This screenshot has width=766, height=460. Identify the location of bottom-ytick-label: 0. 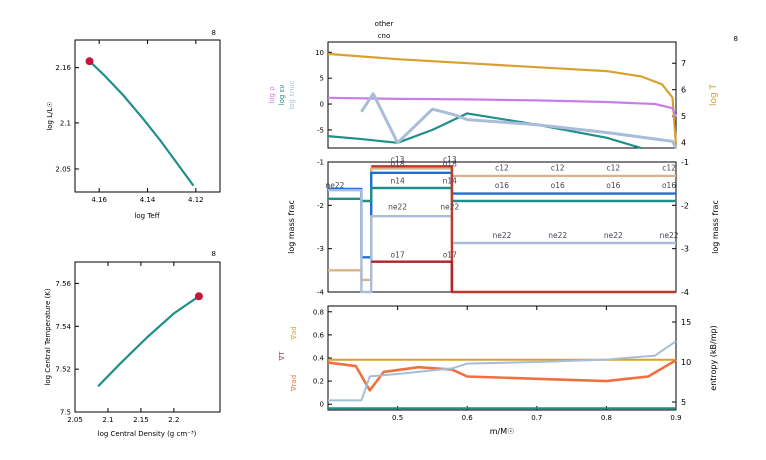
(322, 405).